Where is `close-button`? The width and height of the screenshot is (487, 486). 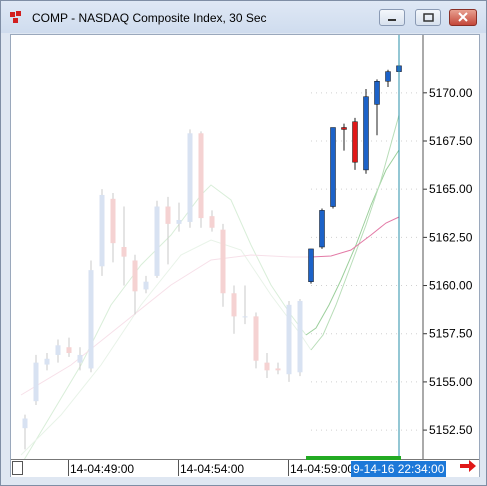
close-button is located at coordinates (463, 17).